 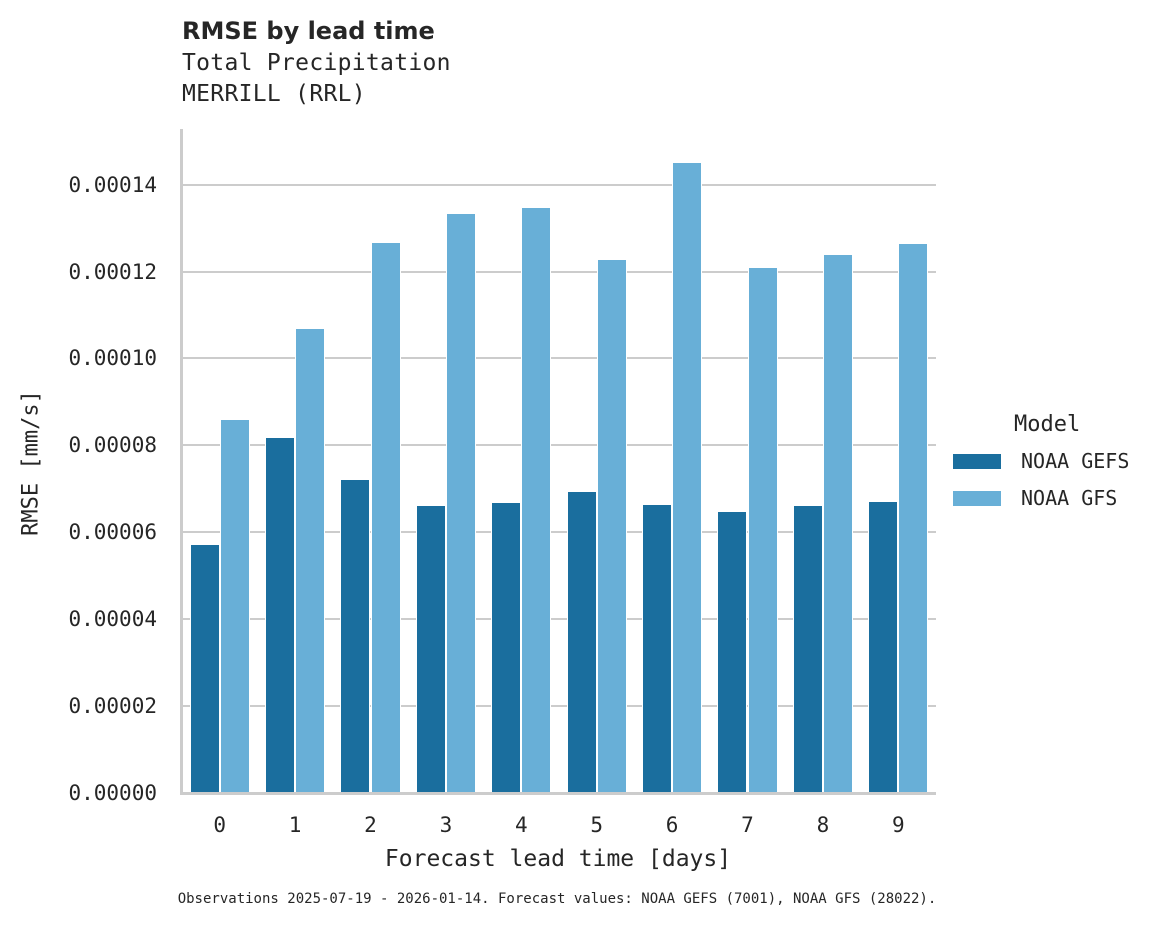 What do you see at coordinates (112, 619) in the screenshot?
I see `y-tick-label: 0.00004` at bounding box center [112, 619].